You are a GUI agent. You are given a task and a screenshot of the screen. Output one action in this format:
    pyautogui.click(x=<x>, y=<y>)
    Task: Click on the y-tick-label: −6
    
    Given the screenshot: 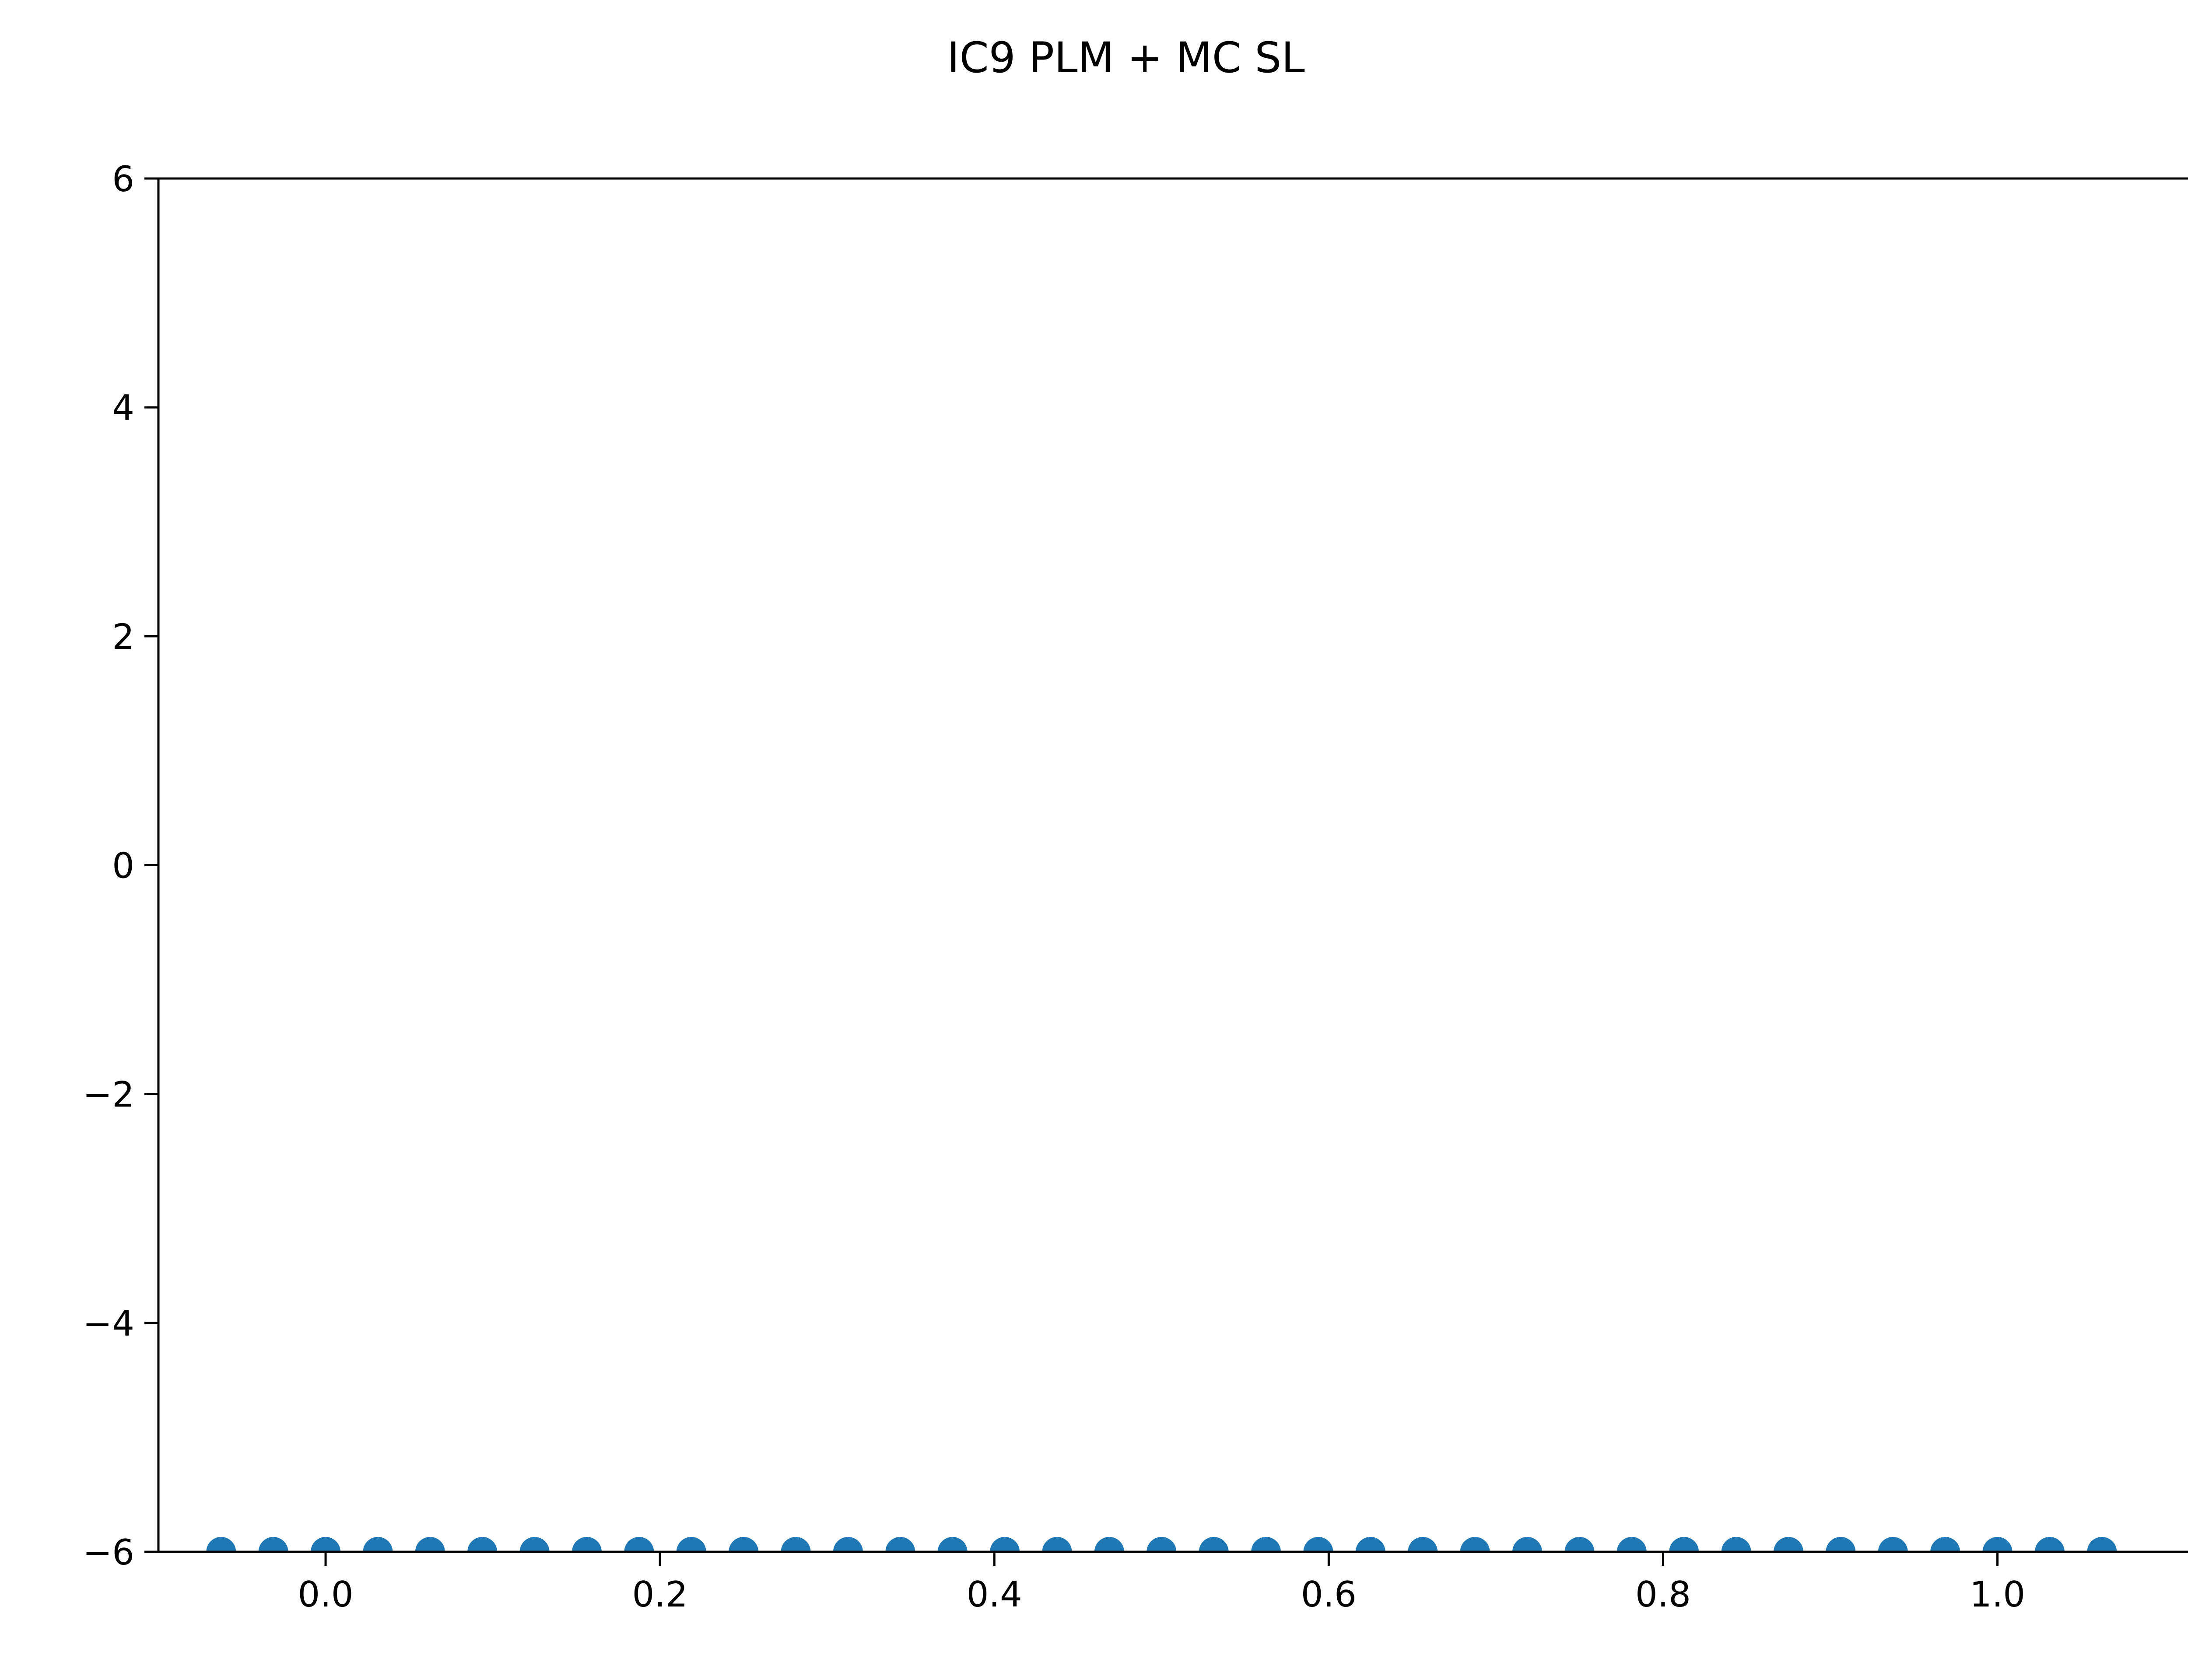 What is the action you would take?
    pyautogui.click(x=108, y=1552)
    